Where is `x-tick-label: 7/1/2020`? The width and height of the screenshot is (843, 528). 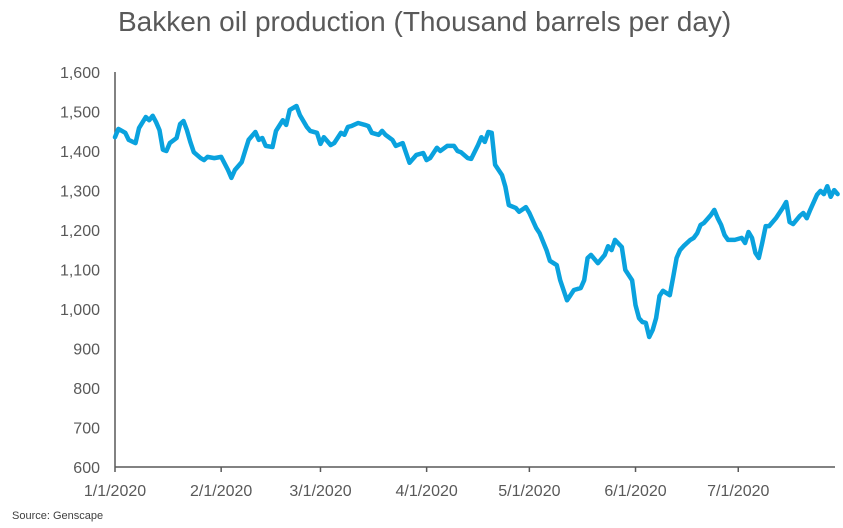
x-tick-label: 7/1/2020 is located at coordinates (738, 491).